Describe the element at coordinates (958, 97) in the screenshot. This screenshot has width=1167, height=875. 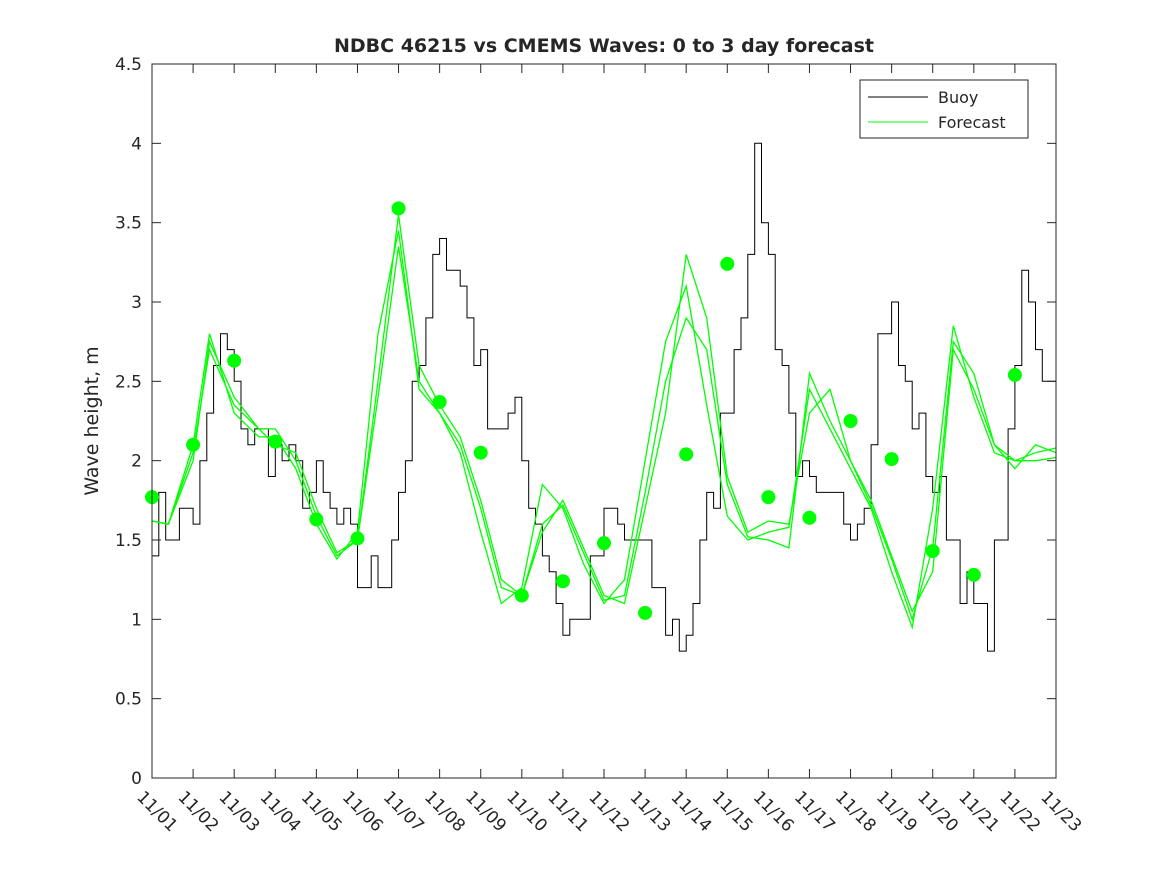
I see `legend-buoy-label: Buoy` at that location.